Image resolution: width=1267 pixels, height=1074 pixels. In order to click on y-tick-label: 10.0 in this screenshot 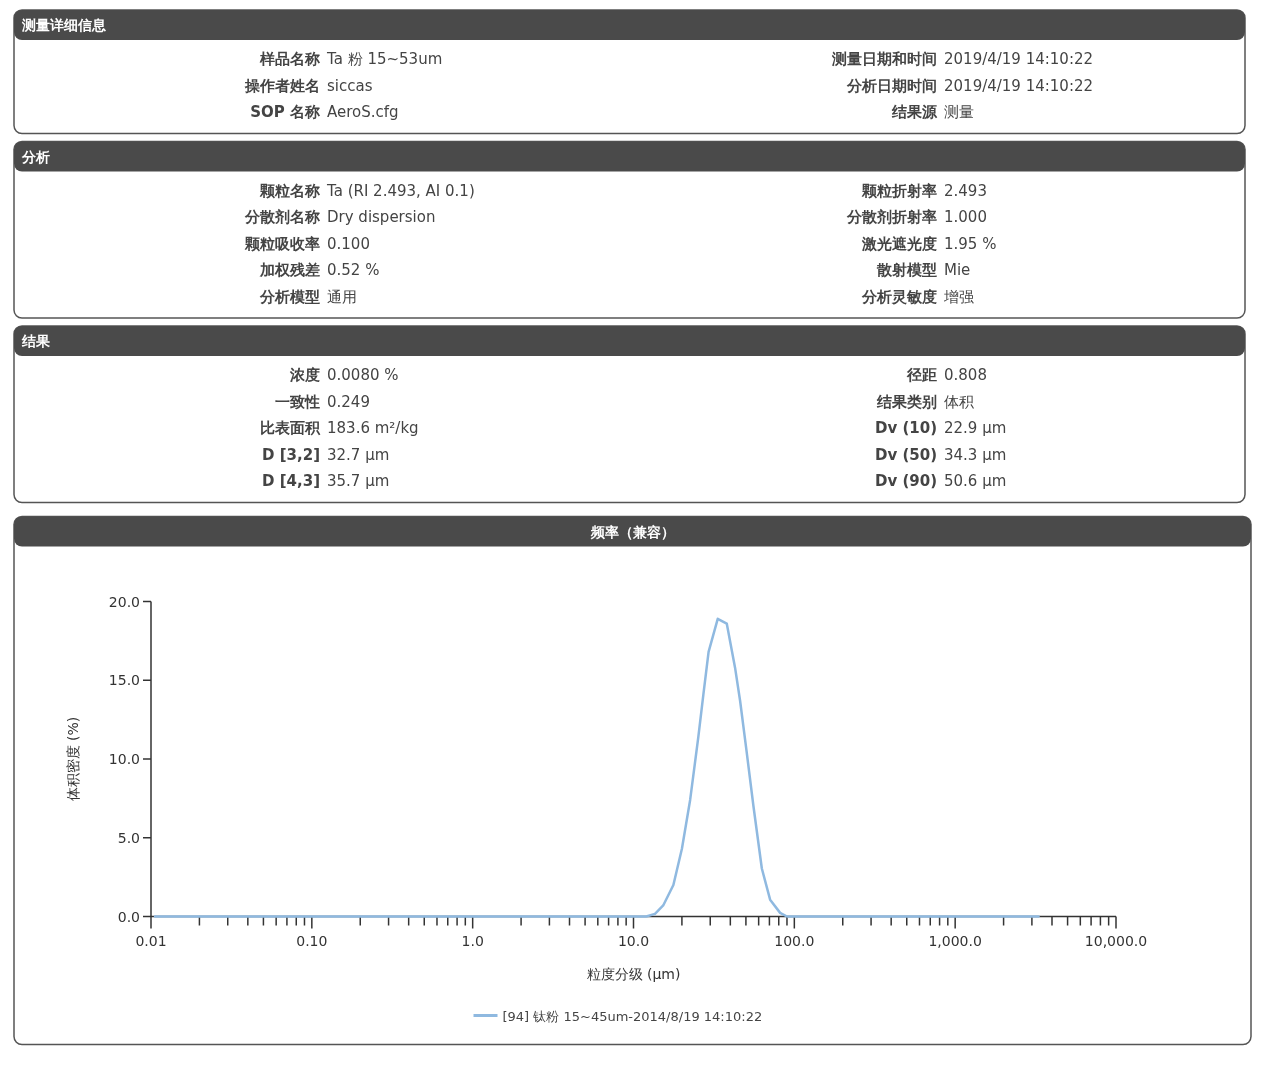, I will do `click(124, 759)`.